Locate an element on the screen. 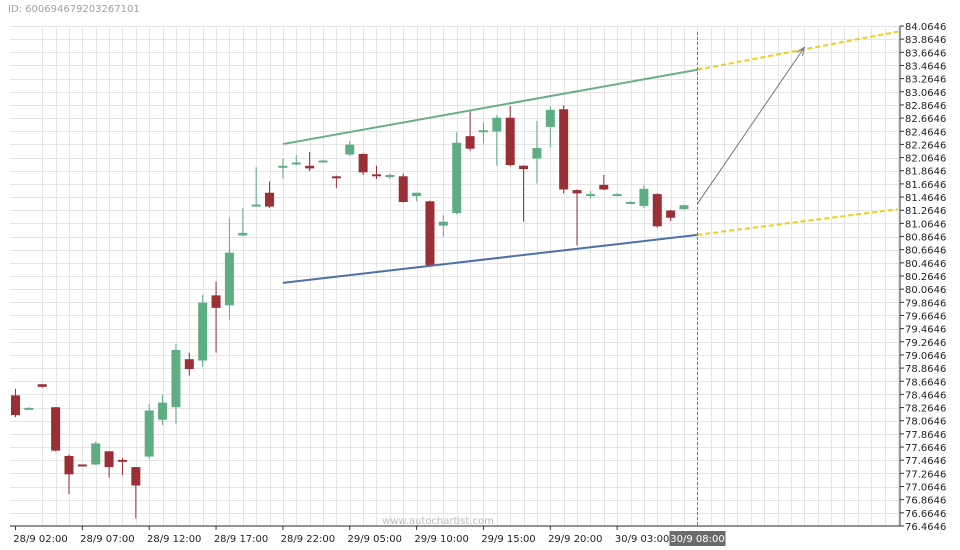 The image size is (960, 550). x-tick-label: 28/9 07:00 is located at coordinates (107, 539).